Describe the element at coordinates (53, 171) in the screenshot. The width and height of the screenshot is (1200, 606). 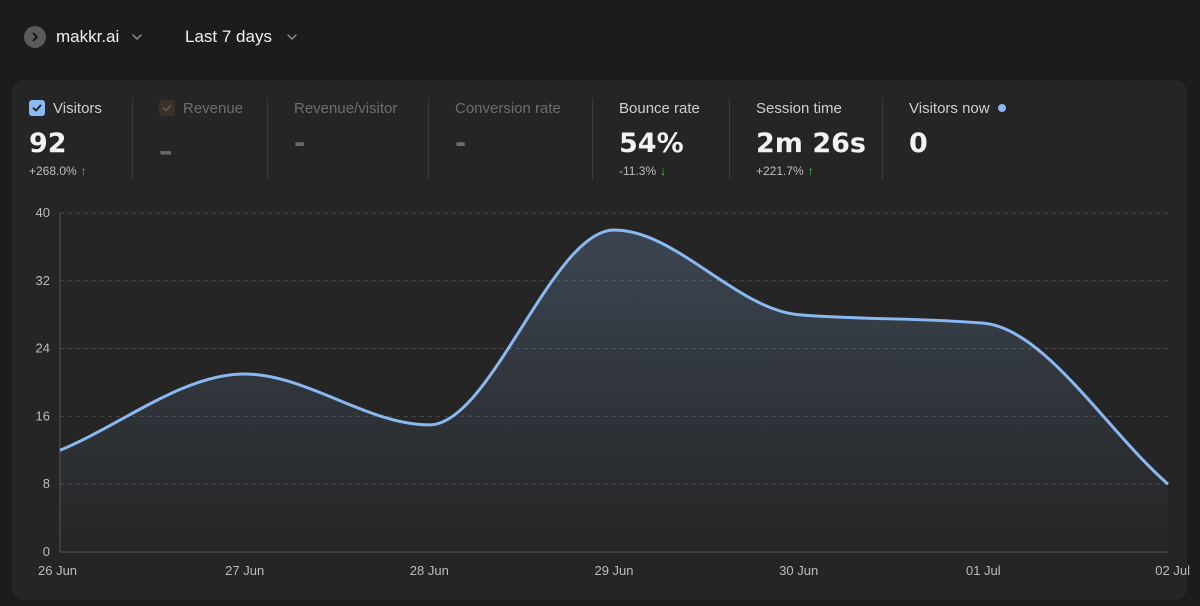
I see `metric-change: +268.0%` at that location.